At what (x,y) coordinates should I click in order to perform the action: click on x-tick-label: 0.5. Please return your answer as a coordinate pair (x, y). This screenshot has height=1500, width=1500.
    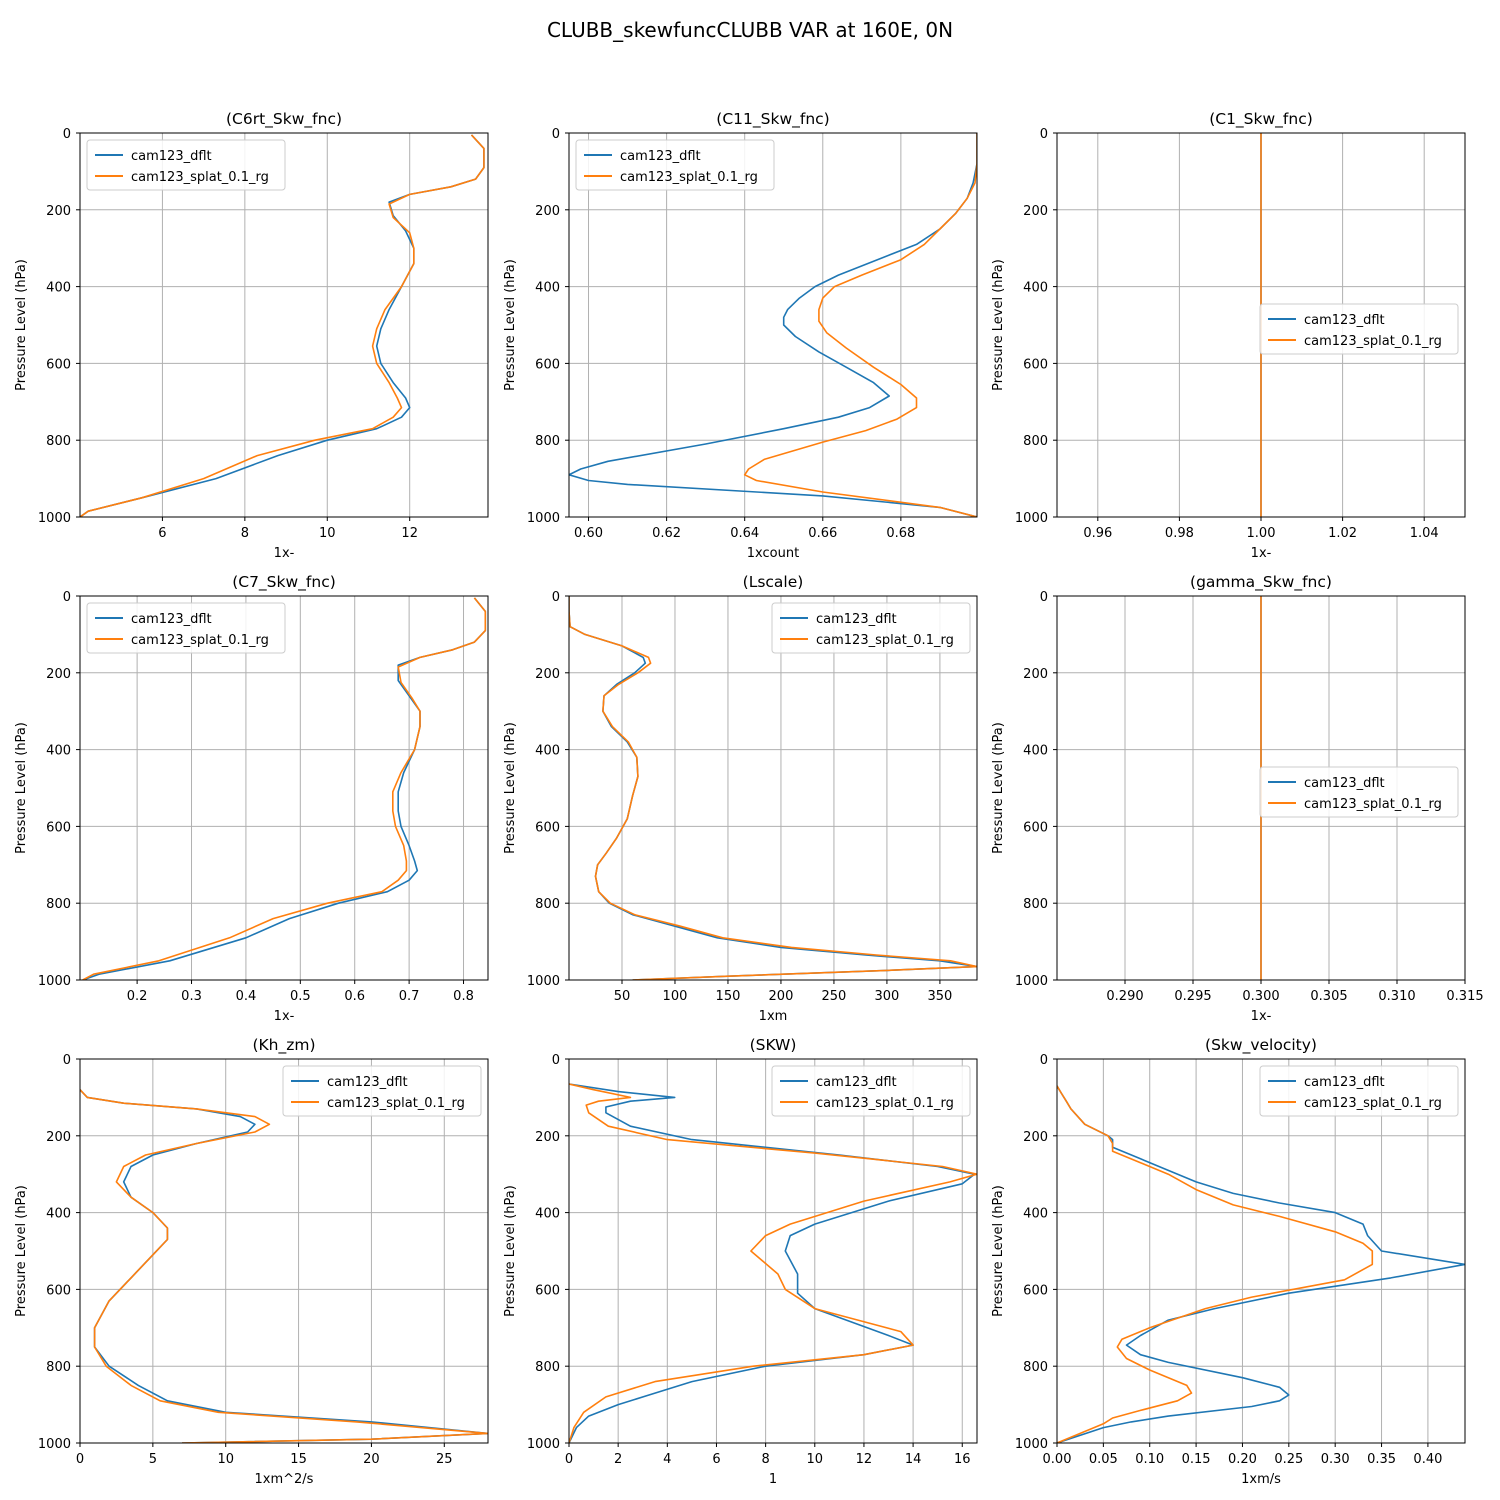
    Looking at the image, I should click on (300, 996).